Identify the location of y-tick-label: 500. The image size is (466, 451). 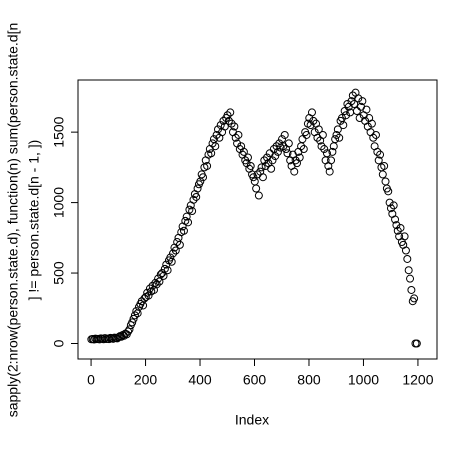
(59, 273).